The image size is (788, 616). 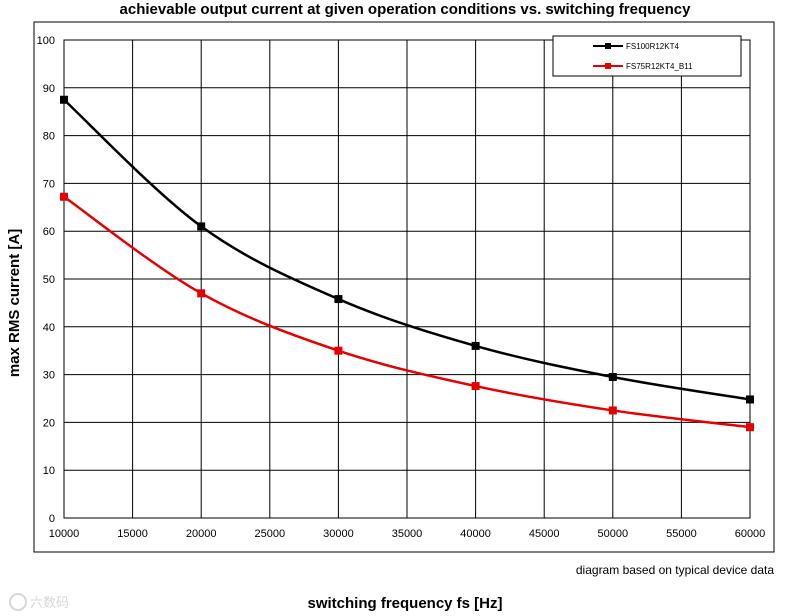 I want to click on y-tick-label: 60, so click(x=49, y=232).